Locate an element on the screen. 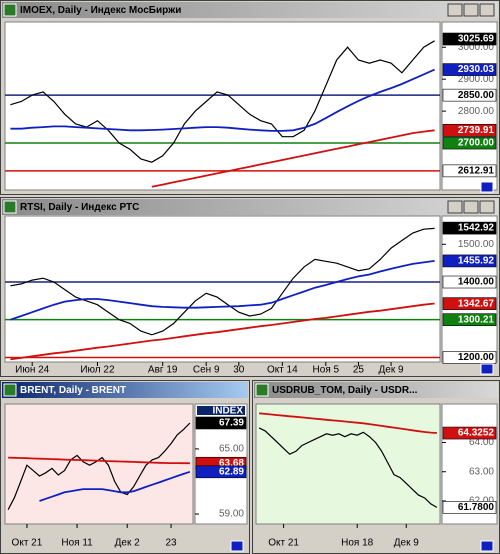  y-tick-label: 59.00 is located at coordinates (231, 514).